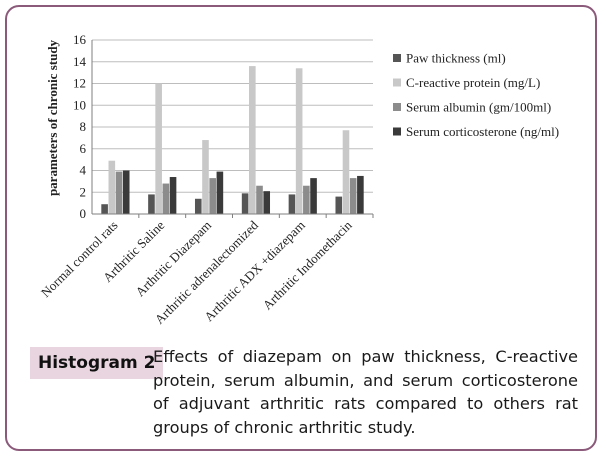  Describe the element at coordinates (80, 39) in the screenshot. I see `y-tick-label: 16` at that location.